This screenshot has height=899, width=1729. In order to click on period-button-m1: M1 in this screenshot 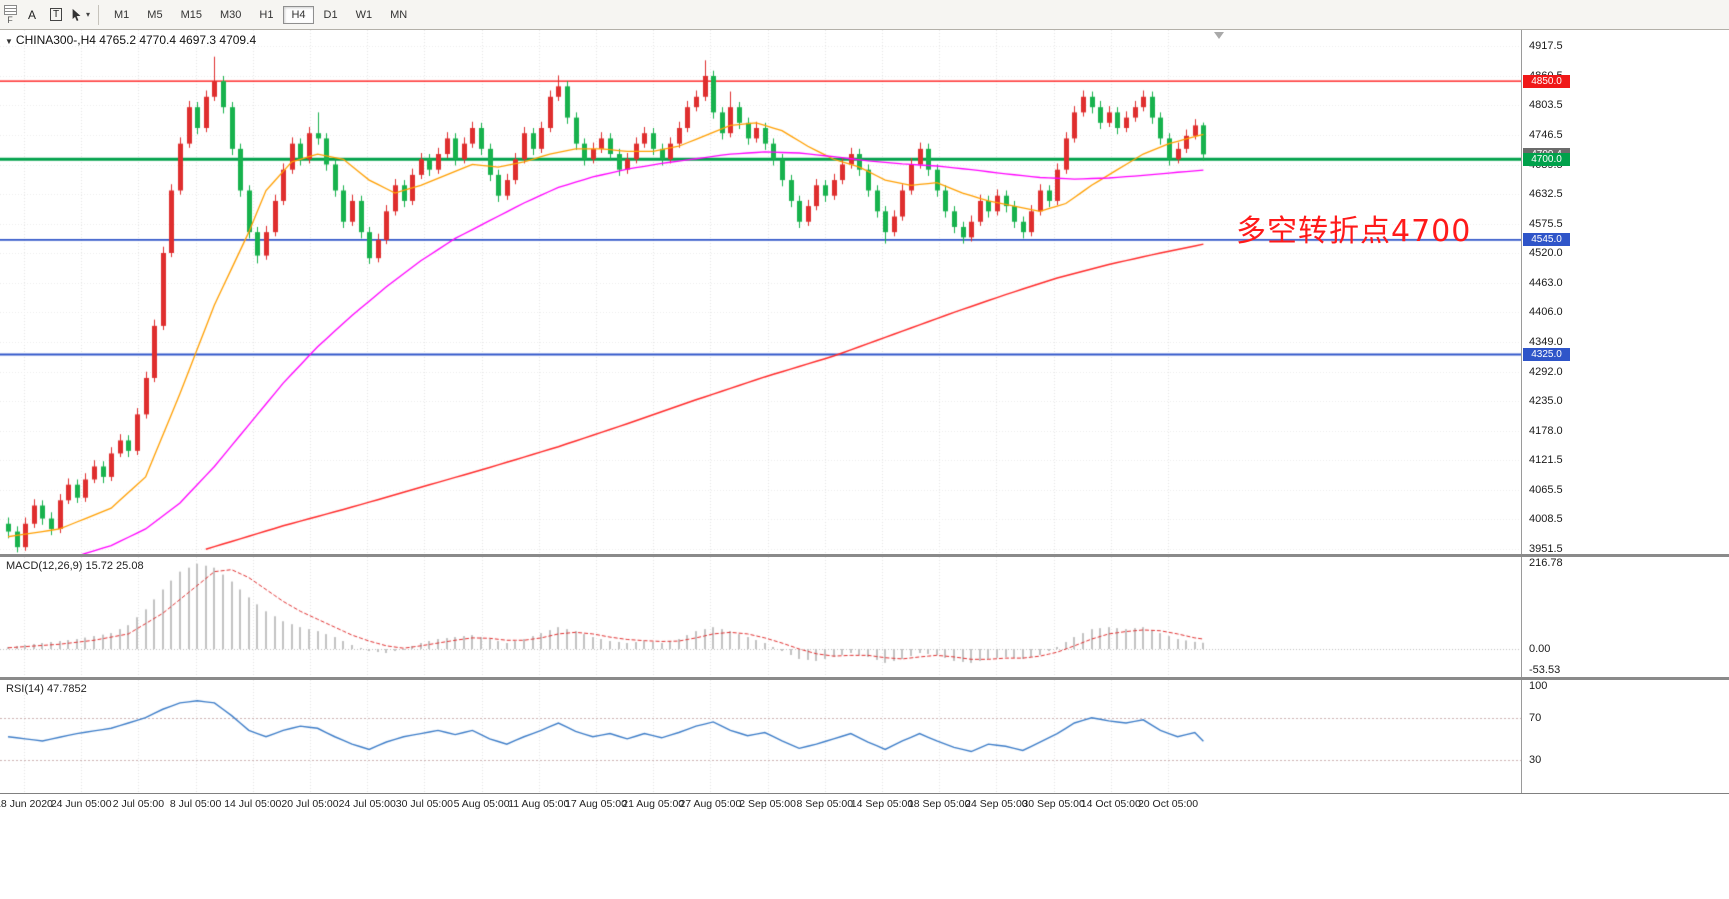, I will do `click(122, 14)`.